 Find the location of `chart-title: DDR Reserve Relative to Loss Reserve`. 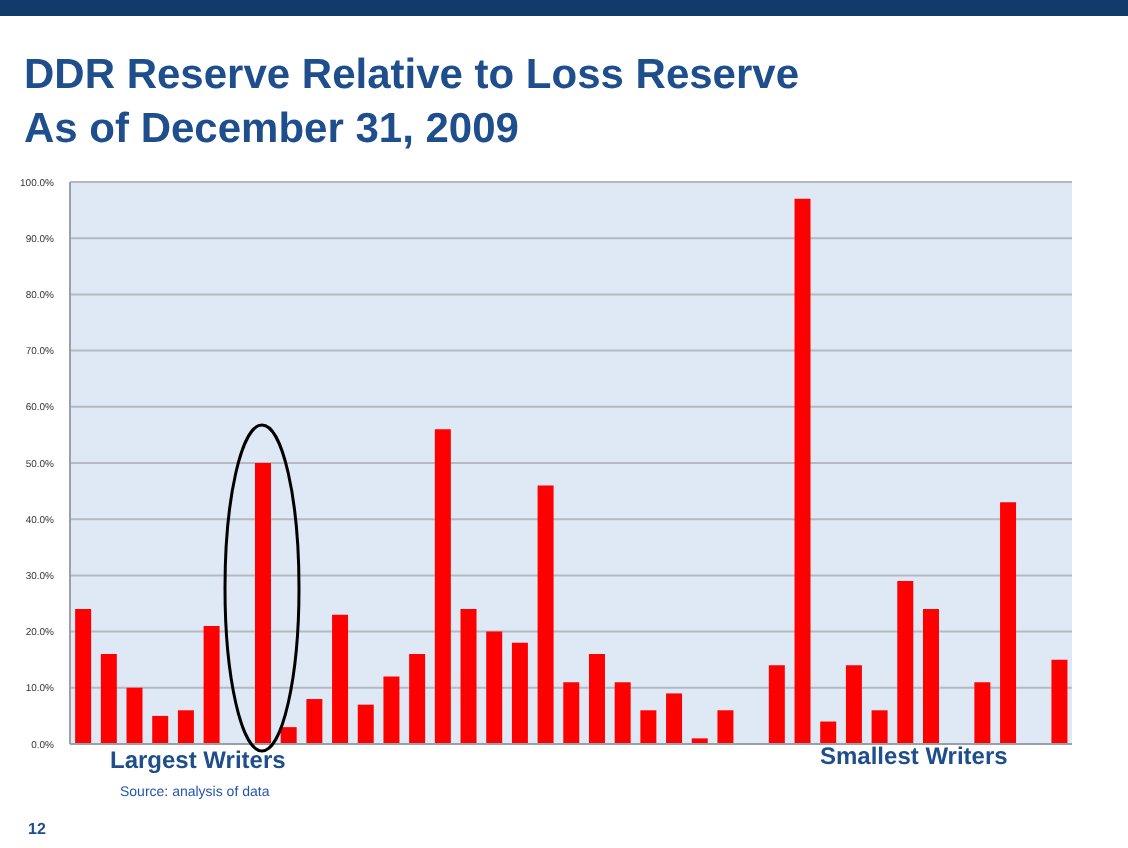

chart-title: DDR Reserve Relative to Loss Reserve is located at coordinates (412, 76).